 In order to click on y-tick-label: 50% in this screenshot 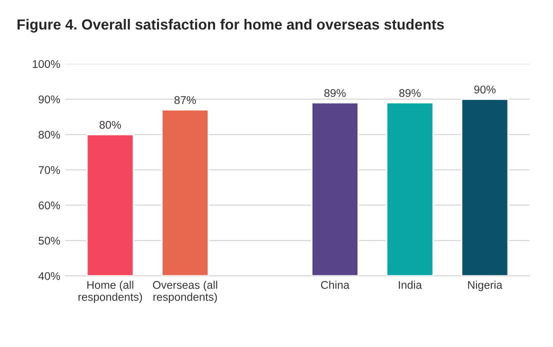, I will do `click(49, 240)`.